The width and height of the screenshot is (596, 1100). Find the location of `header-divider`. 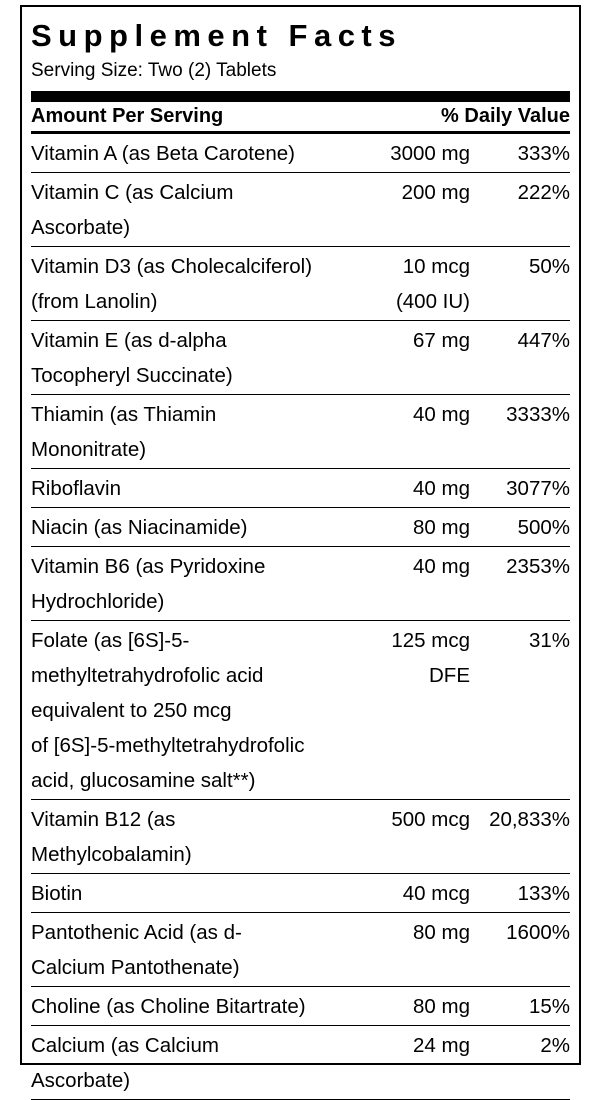

header-divider is located at coordinates (300, 132).